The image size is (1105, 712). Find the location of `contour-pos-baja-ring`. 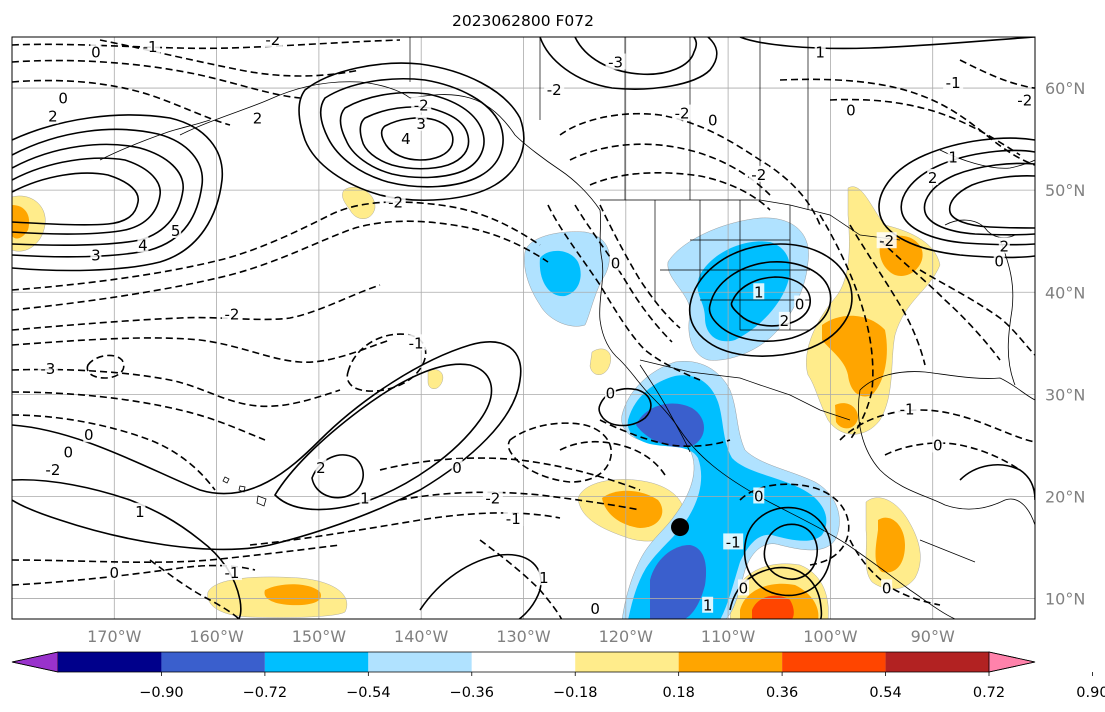

contour-pos-baja-ring is located at coordinates (625, 407).